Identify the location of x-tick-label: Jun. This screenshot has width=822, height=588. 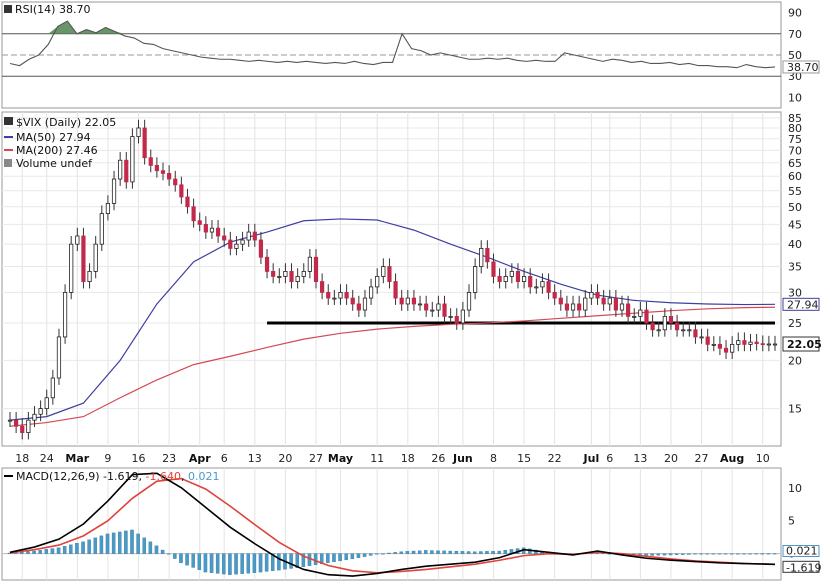
(462, 458).